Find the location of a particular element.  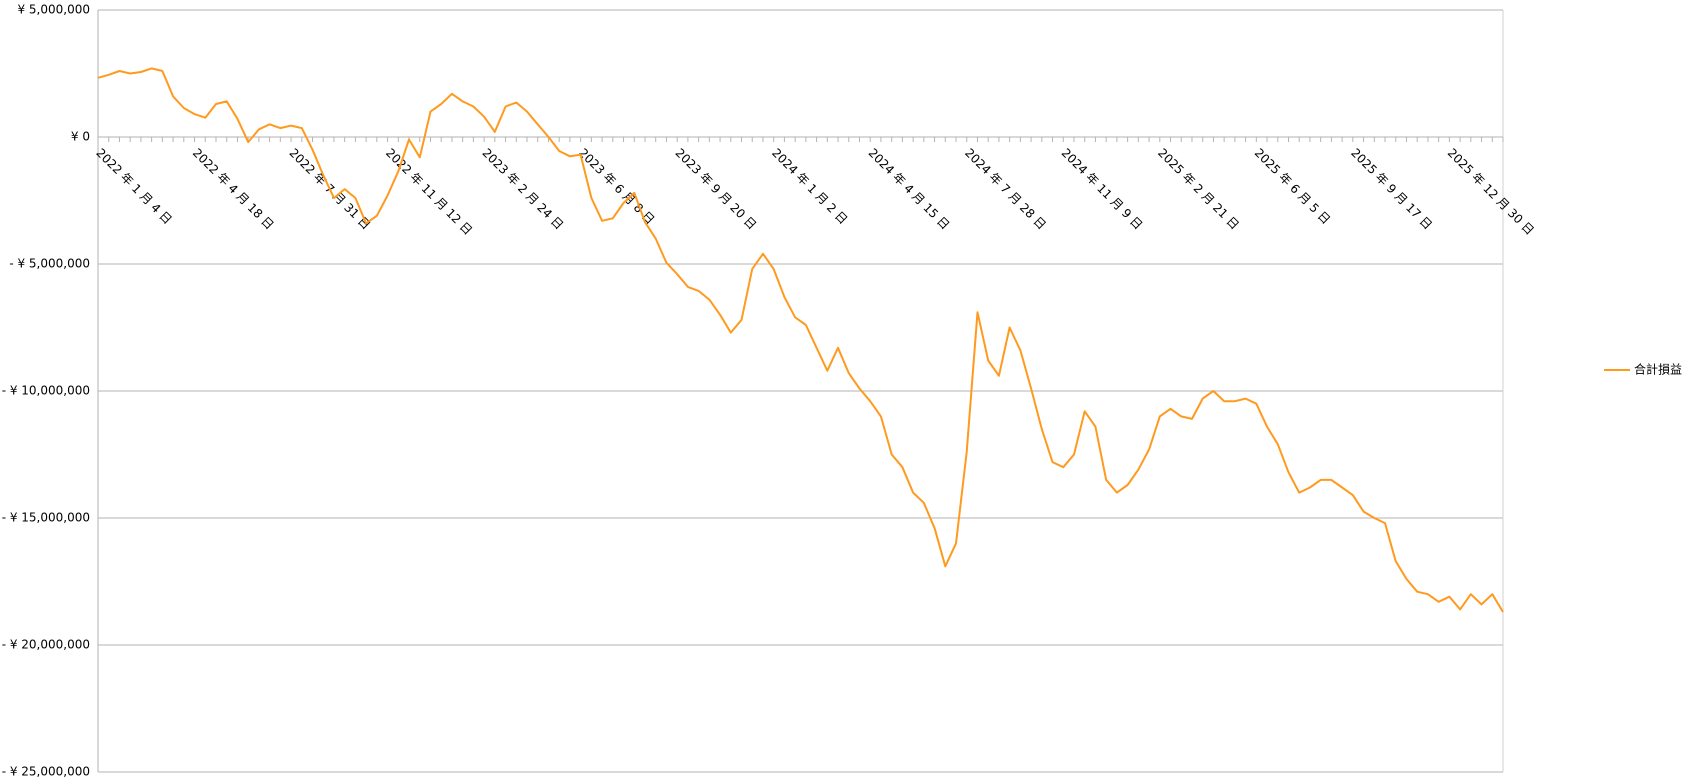

y-tick-label: ¥ 0 is located at coordinates (80, 137).